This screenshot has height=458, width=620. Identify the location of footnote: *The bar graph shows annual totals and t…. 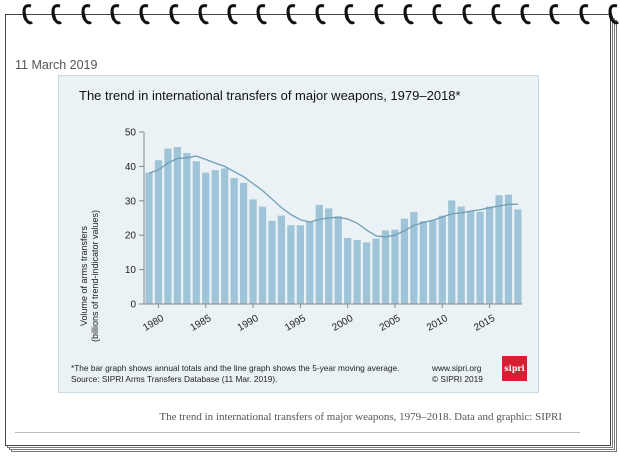
(235, 374).